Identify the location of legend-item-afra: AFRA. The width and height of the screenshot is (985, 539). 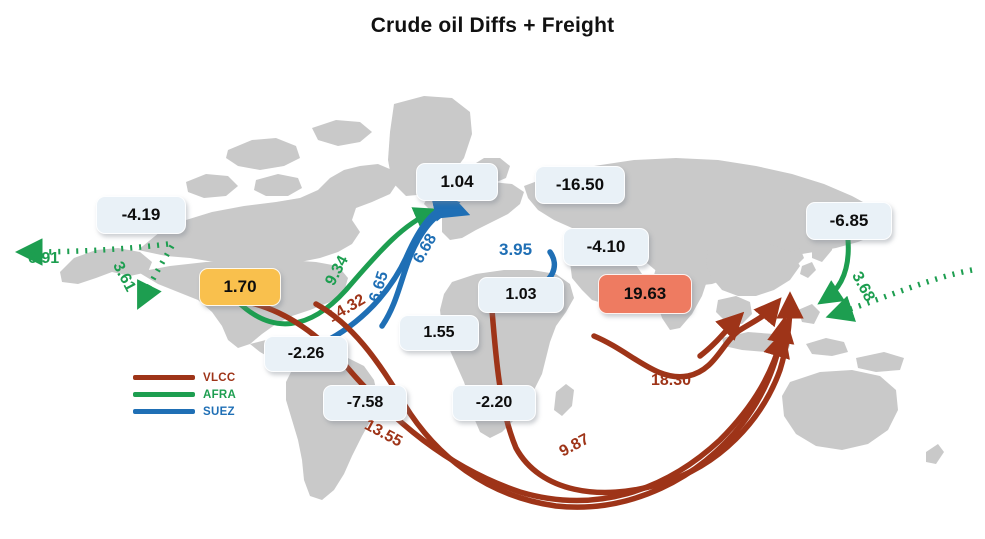
(184, 394).